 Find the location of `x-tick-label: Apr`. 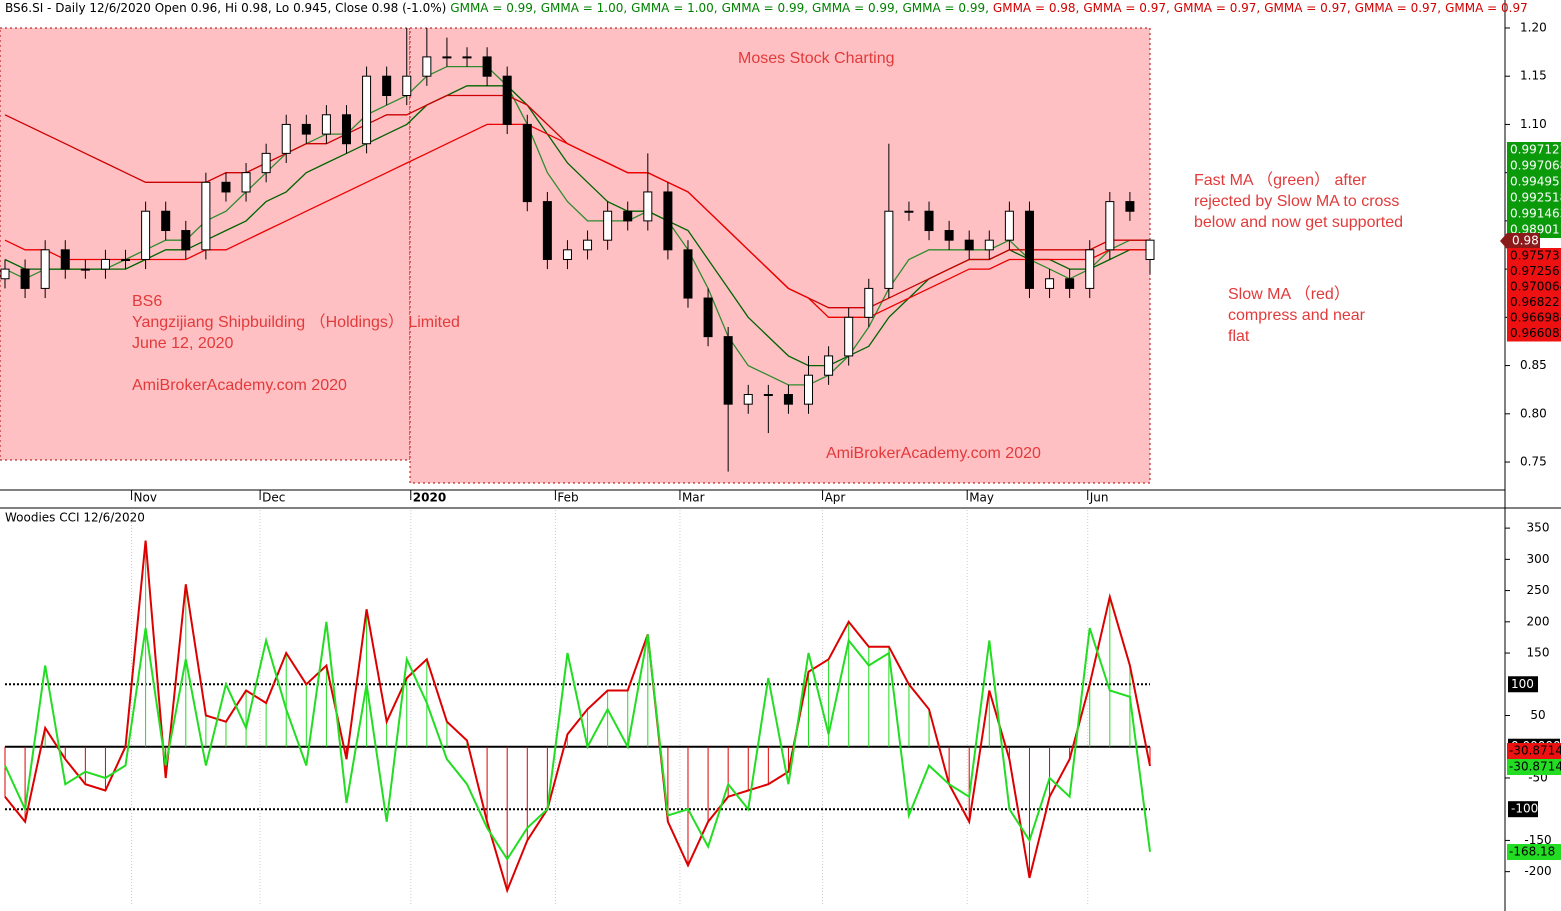

x-tick-label: Apr is located at coordinates (835, 498).